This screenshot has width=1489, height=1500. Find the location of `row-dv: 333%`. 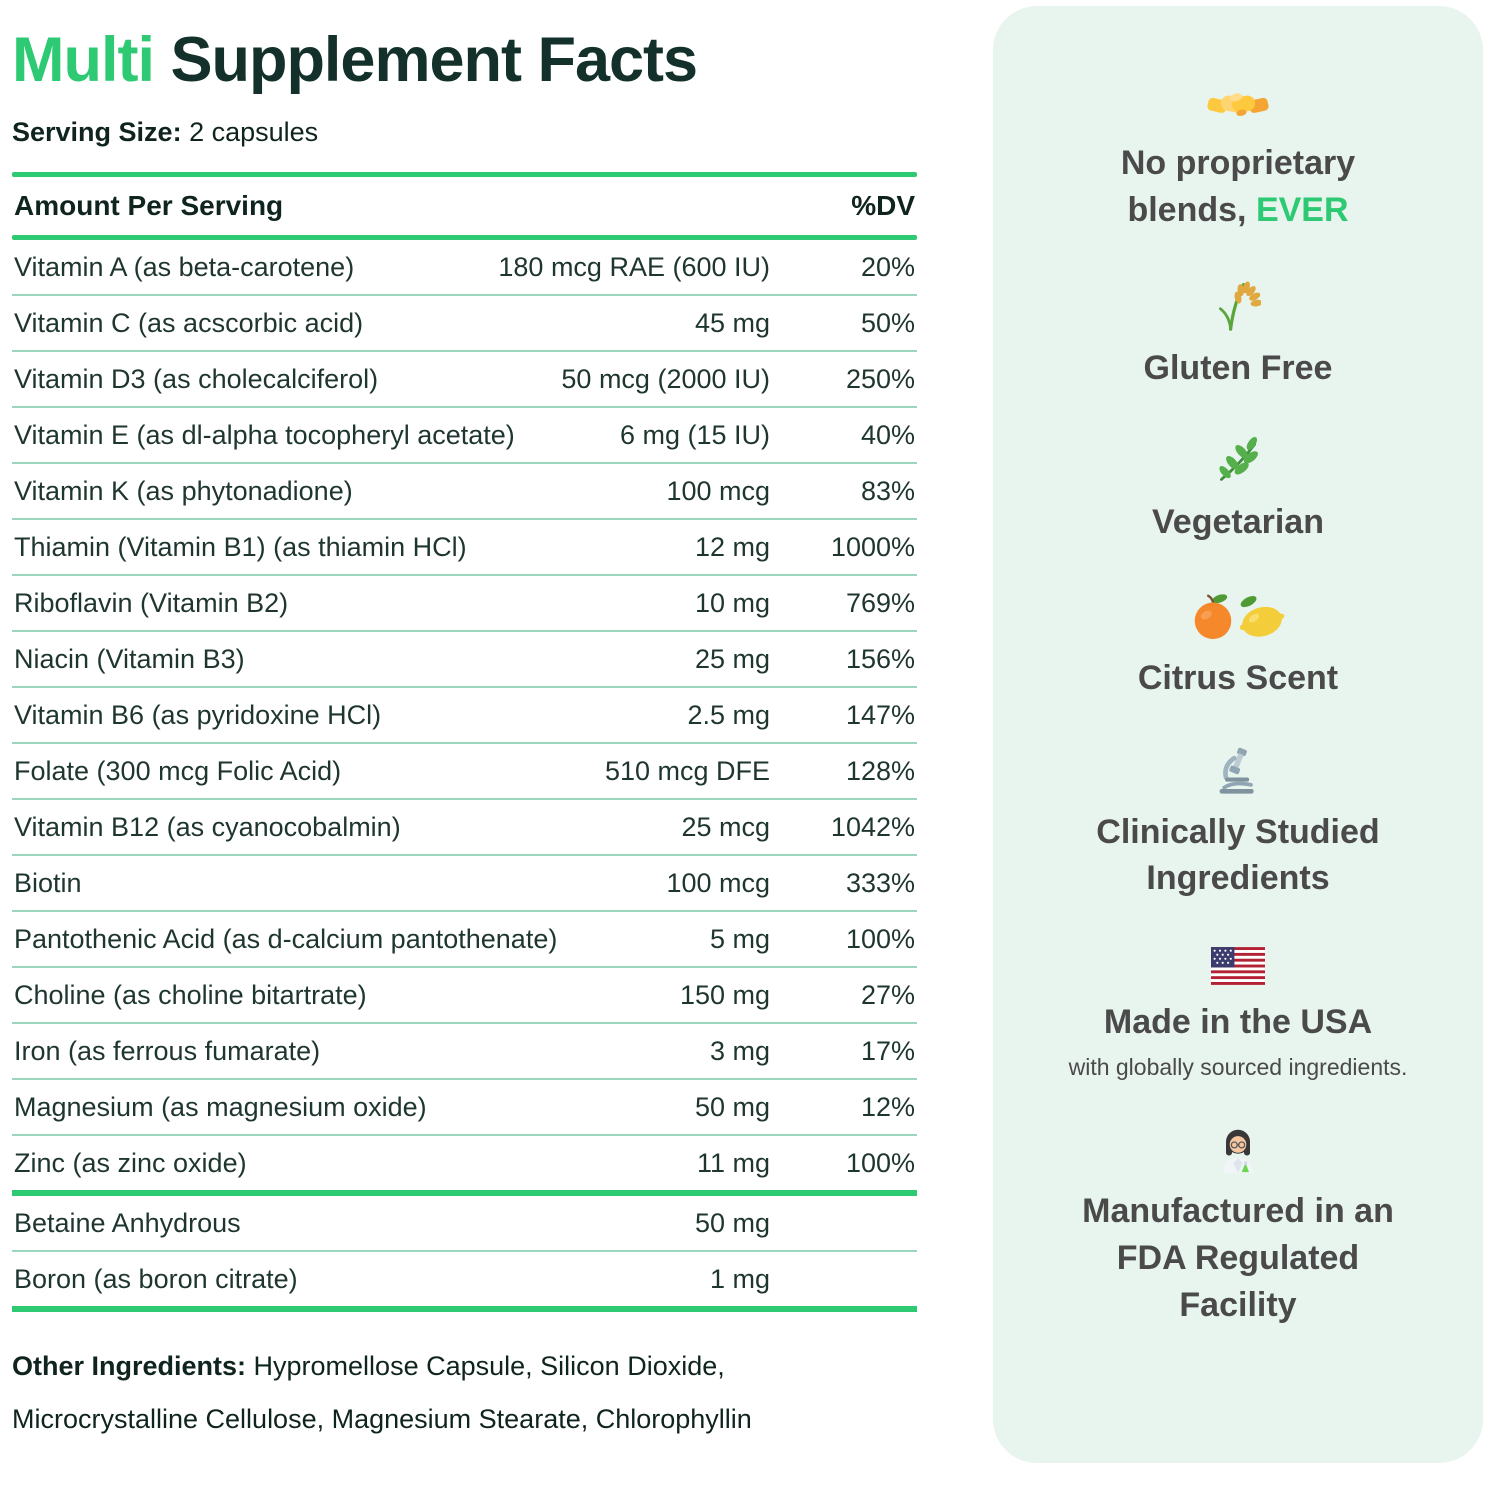

row-dv: 333% is located at coordinates (880, 882).